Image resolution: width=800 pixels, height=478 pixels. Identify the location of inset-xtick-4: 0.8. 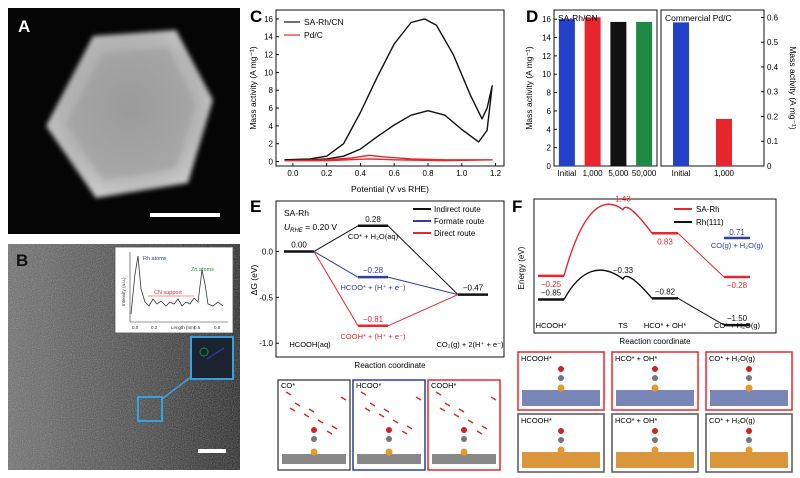
(217, 327).